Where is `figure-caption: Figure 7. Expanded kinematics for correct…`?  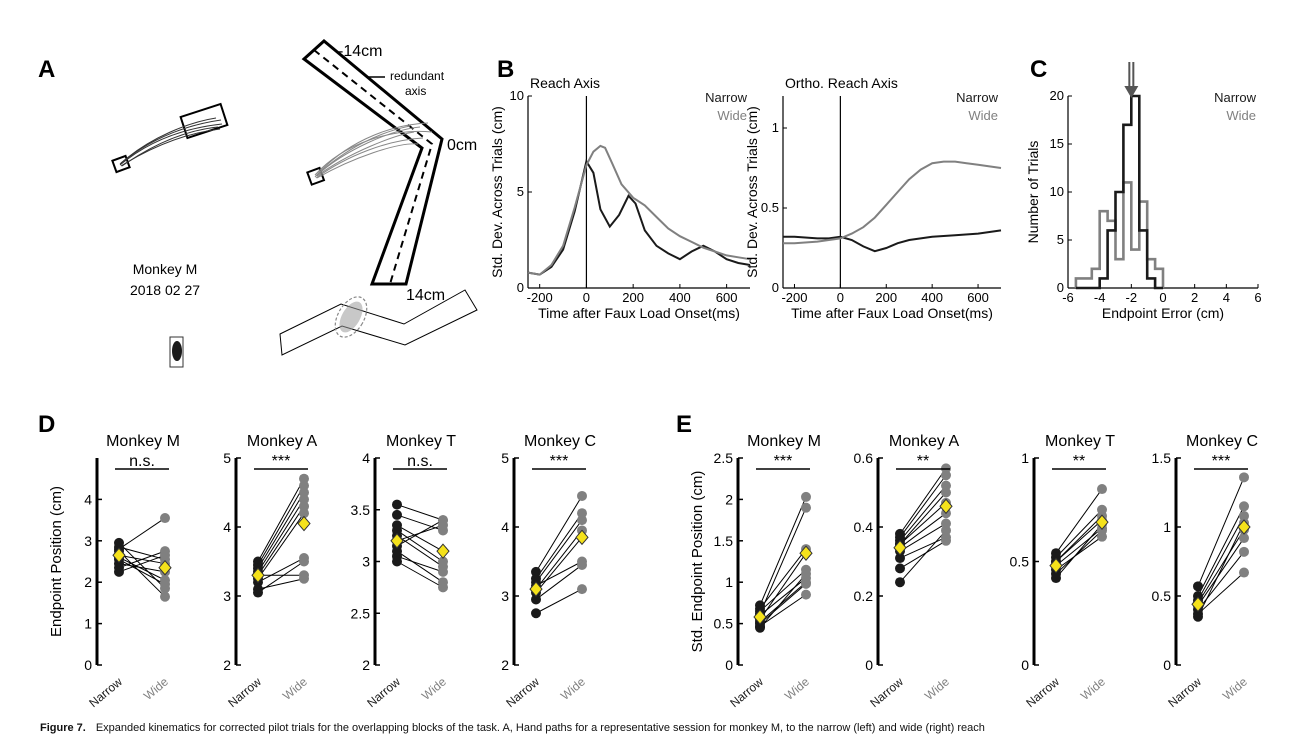 figure-caption: Figure 7. Expanded kinematics for correct… is located at coordinates (665, 728).